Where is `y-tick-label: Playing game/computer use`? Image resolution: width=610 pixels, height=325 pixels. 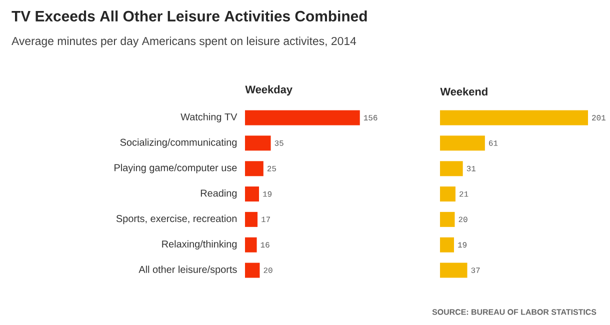 y-tick-label: Playing game/computer use is located at coordinates (175, 169).